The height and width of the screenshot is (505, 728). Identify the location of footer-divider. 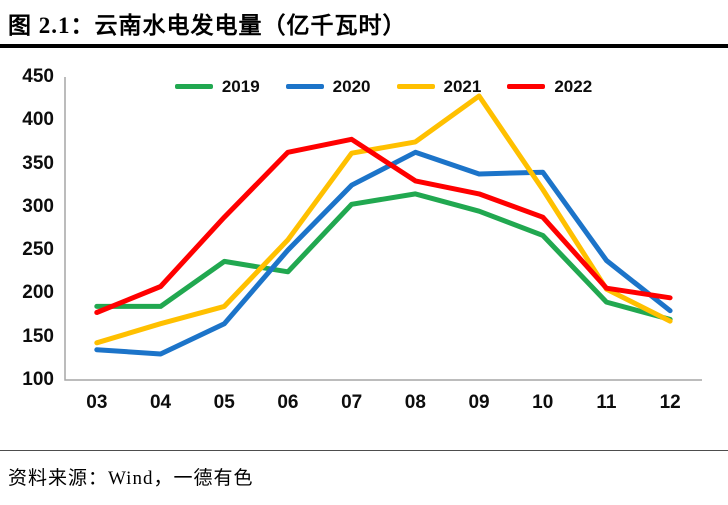
(364, 450).